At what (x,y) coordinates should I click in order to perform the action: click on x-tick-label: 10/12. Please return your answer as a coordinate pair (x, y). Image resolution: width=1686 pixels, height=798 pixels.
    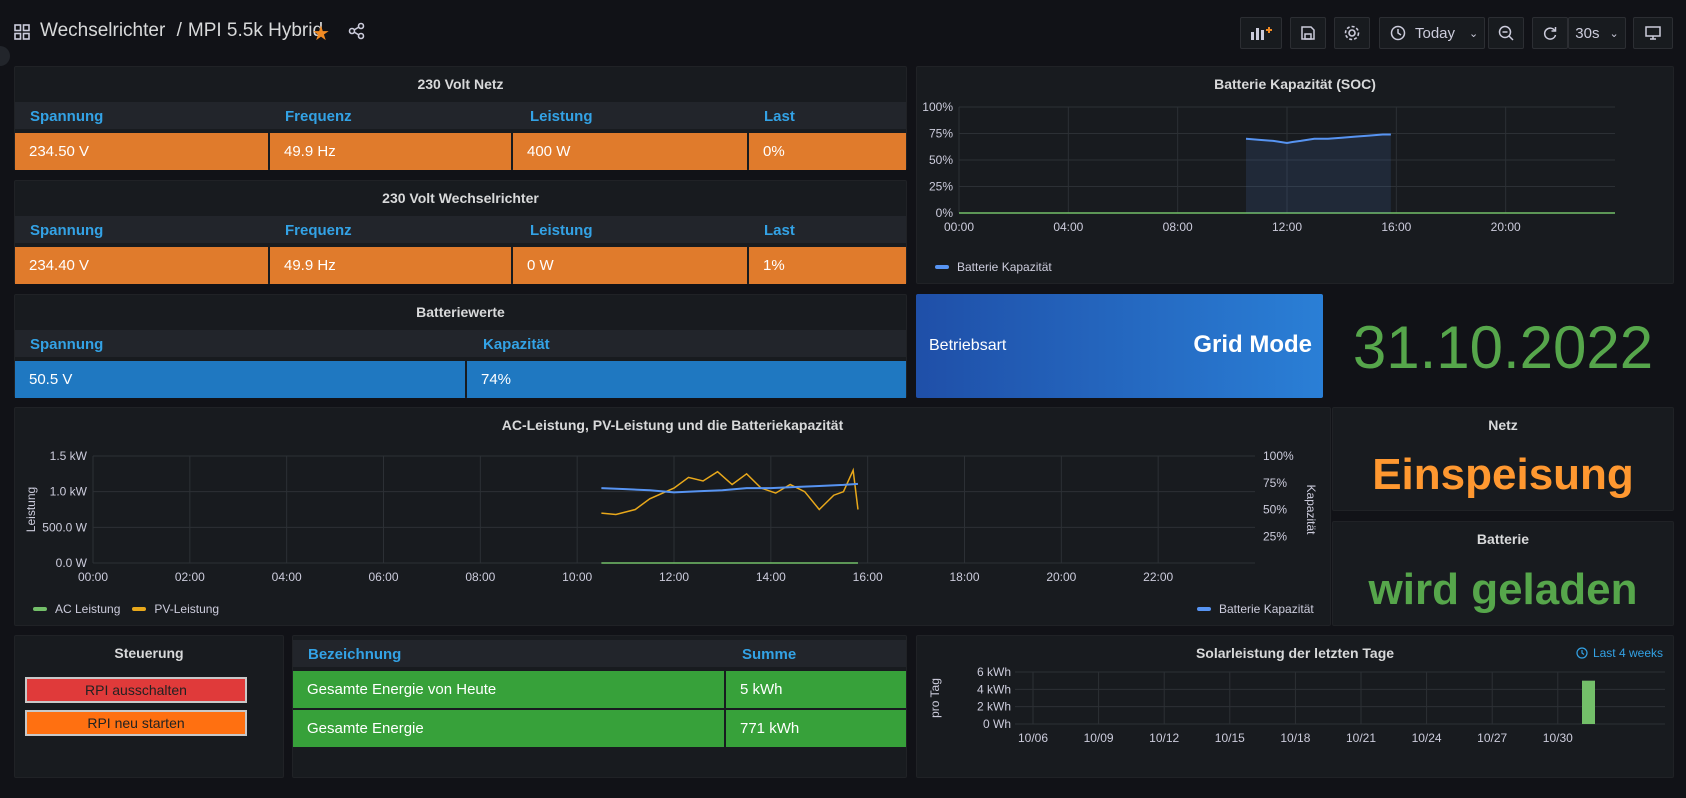
    Looking at the image, I should click on (1164, 738).